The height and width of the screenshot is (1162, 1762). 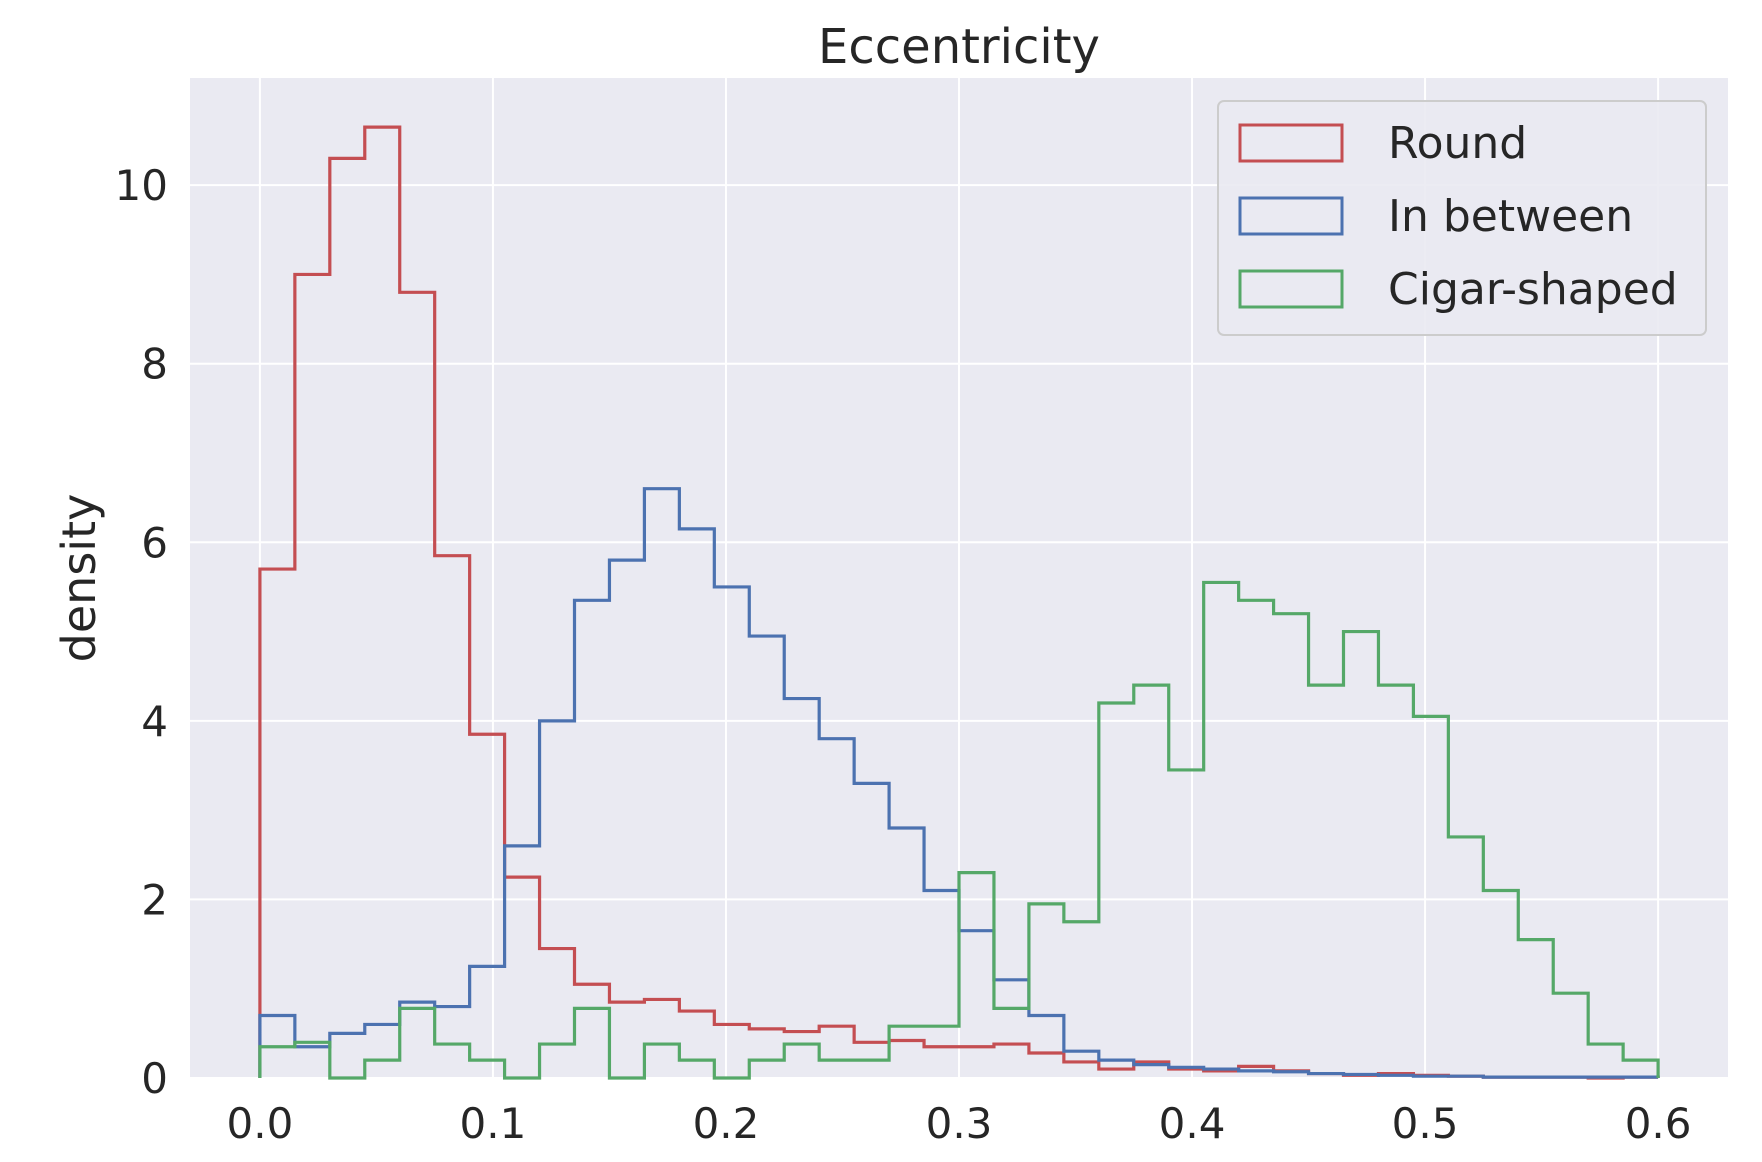 I want to click on y-tick-label: 10, so click(x=141, y=185).